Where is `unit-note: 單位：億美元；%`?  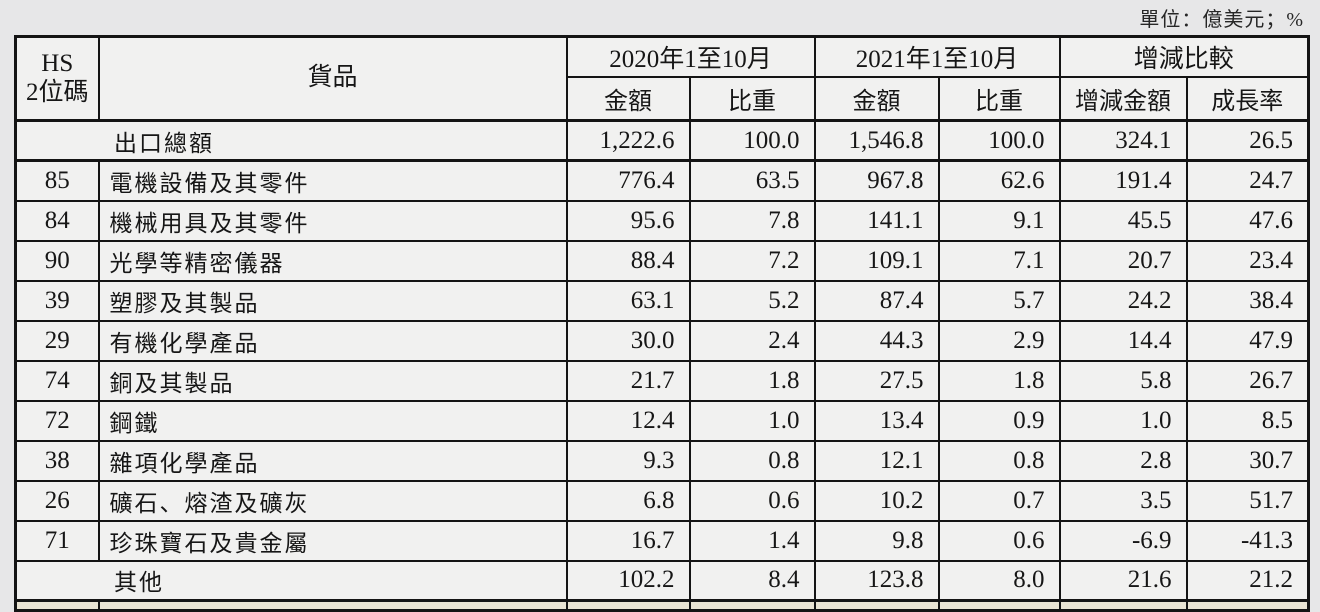 unit-note: 單位：億美元；% is located at coordinates (1221, 20).